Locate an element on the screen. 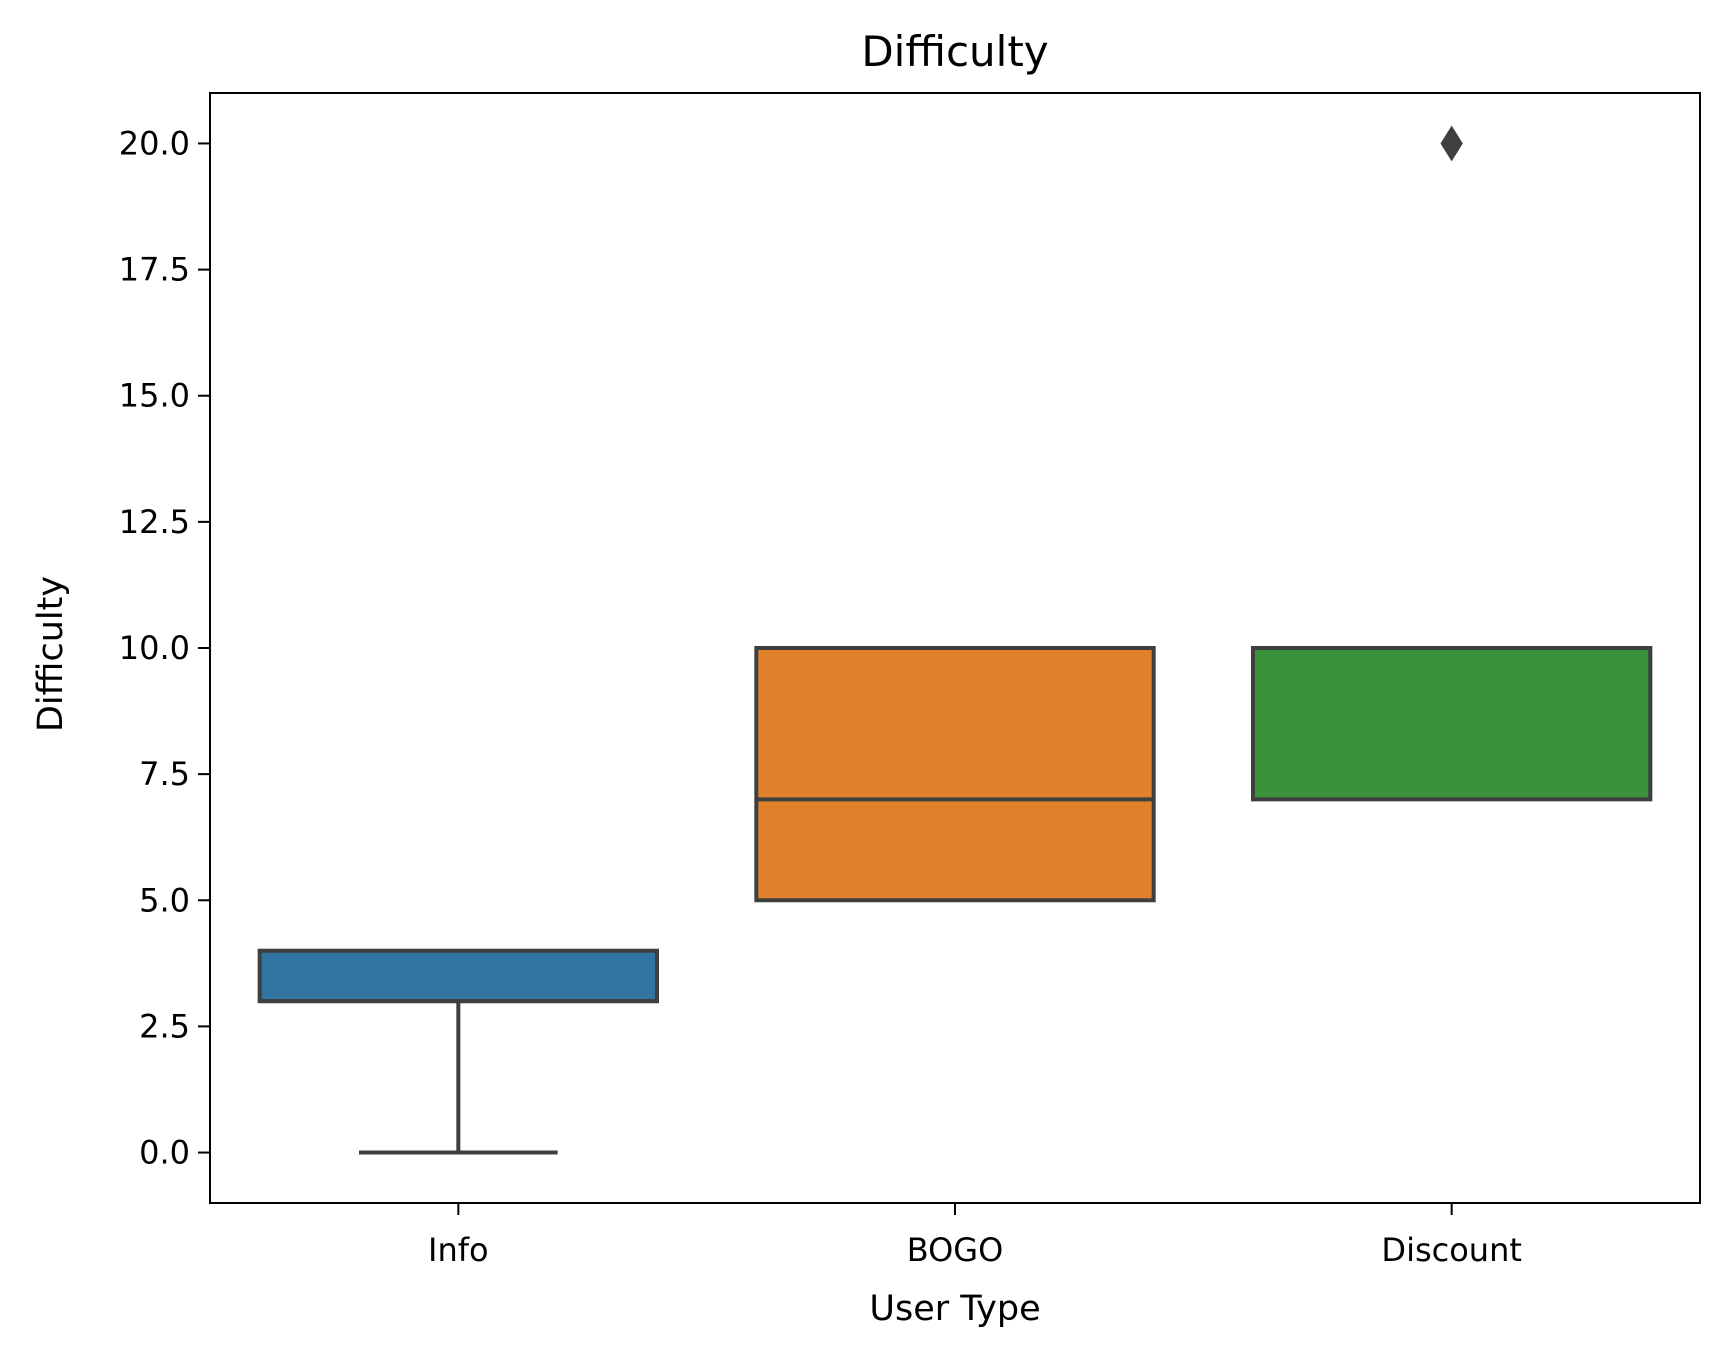 This screenshot has width=1726, height=1357. outlier-point is located at coordinates (1451, 143).